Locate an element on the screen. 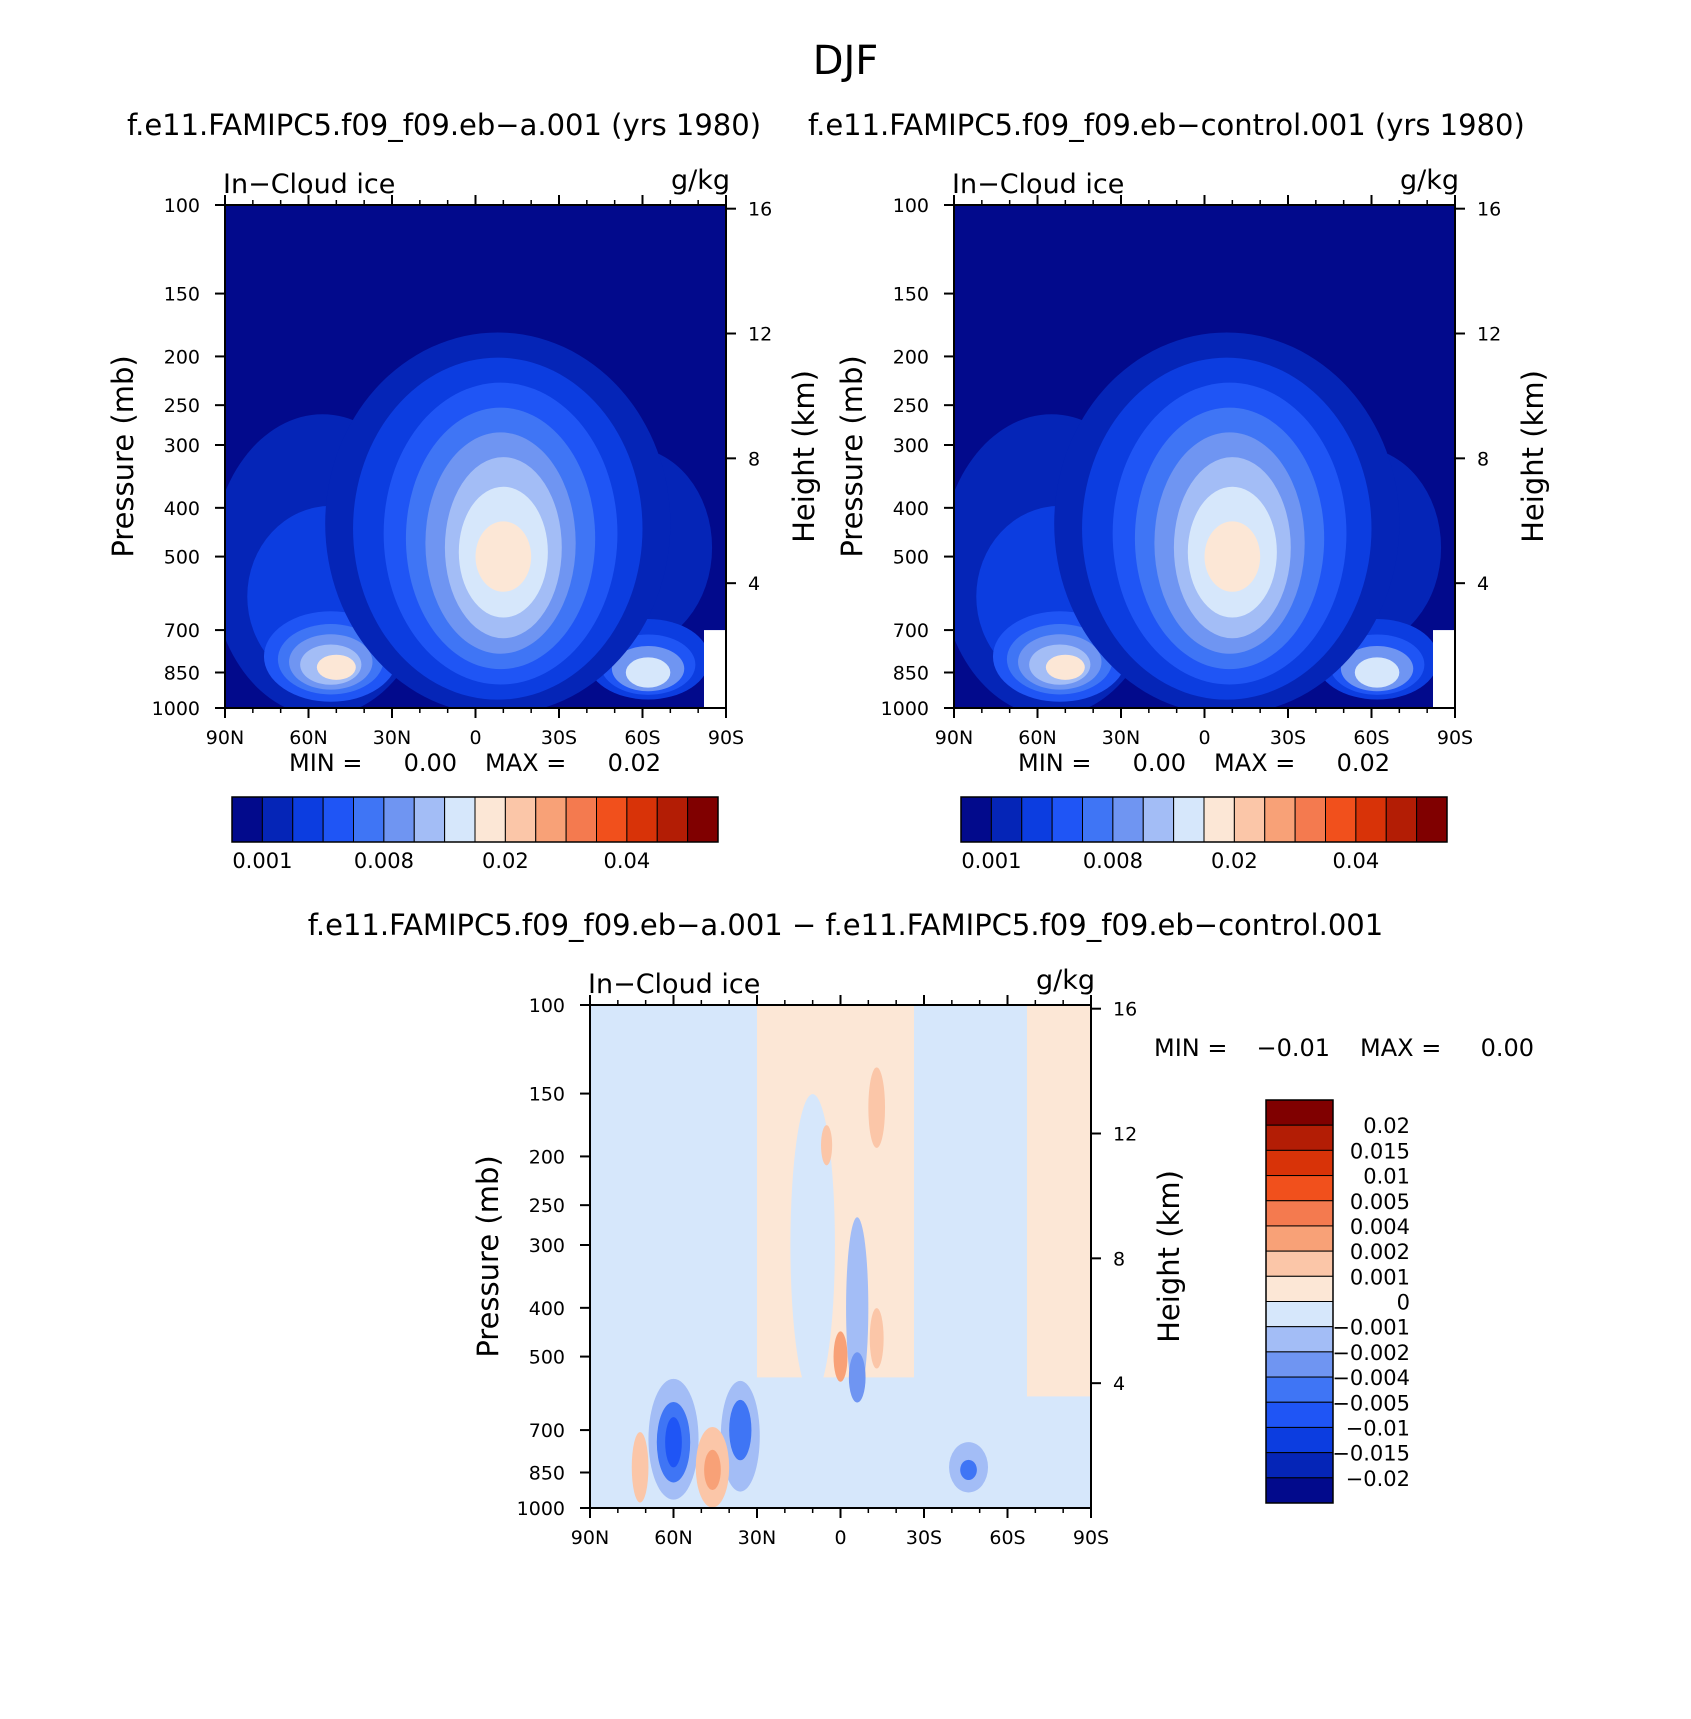  y-tick-label: 200 is located at coordinates (911, 357).